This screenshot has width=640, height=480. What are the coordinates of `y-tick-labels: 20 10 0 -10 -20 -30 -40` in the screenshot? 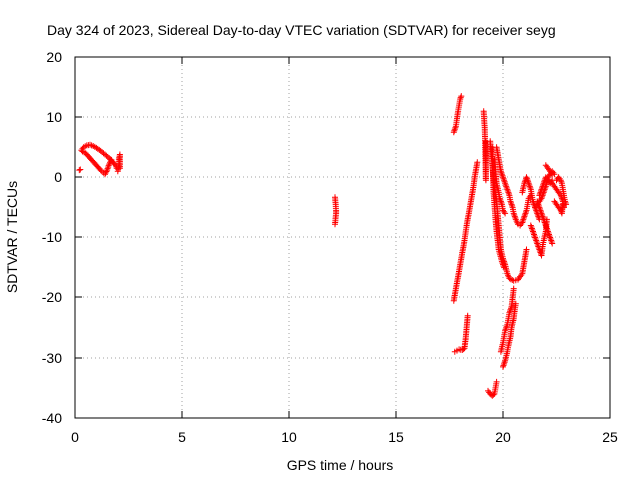 It's located at (52, 237).